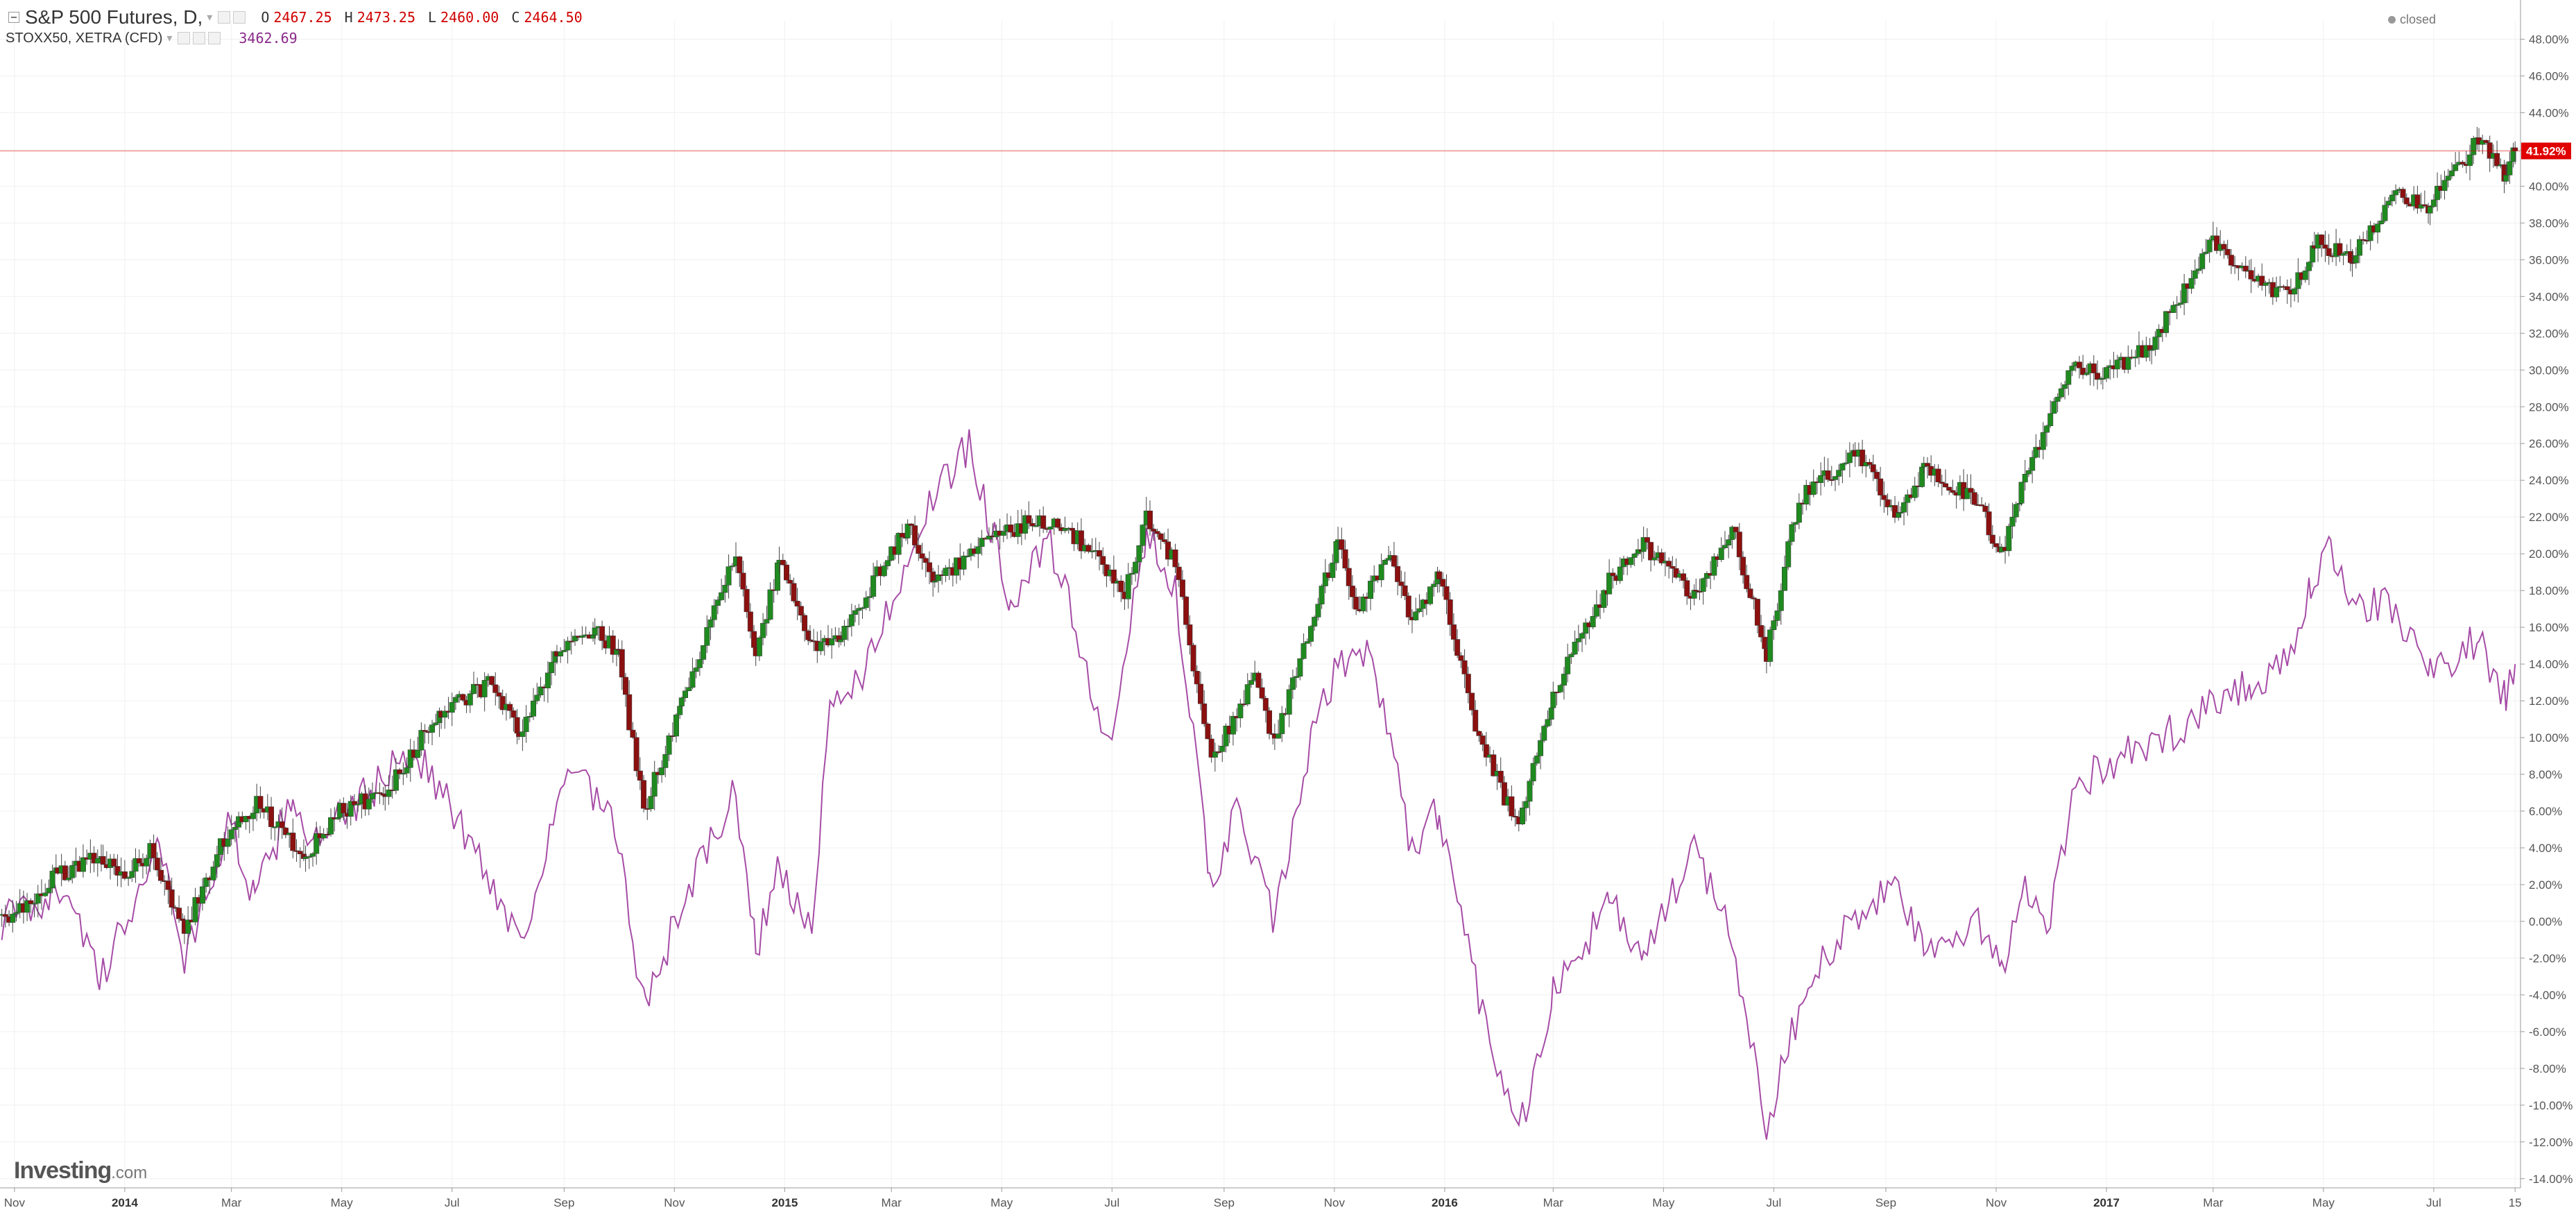 The image size is (2576, 1217). I want to click on collapse-legend-button, so click(13, 17).